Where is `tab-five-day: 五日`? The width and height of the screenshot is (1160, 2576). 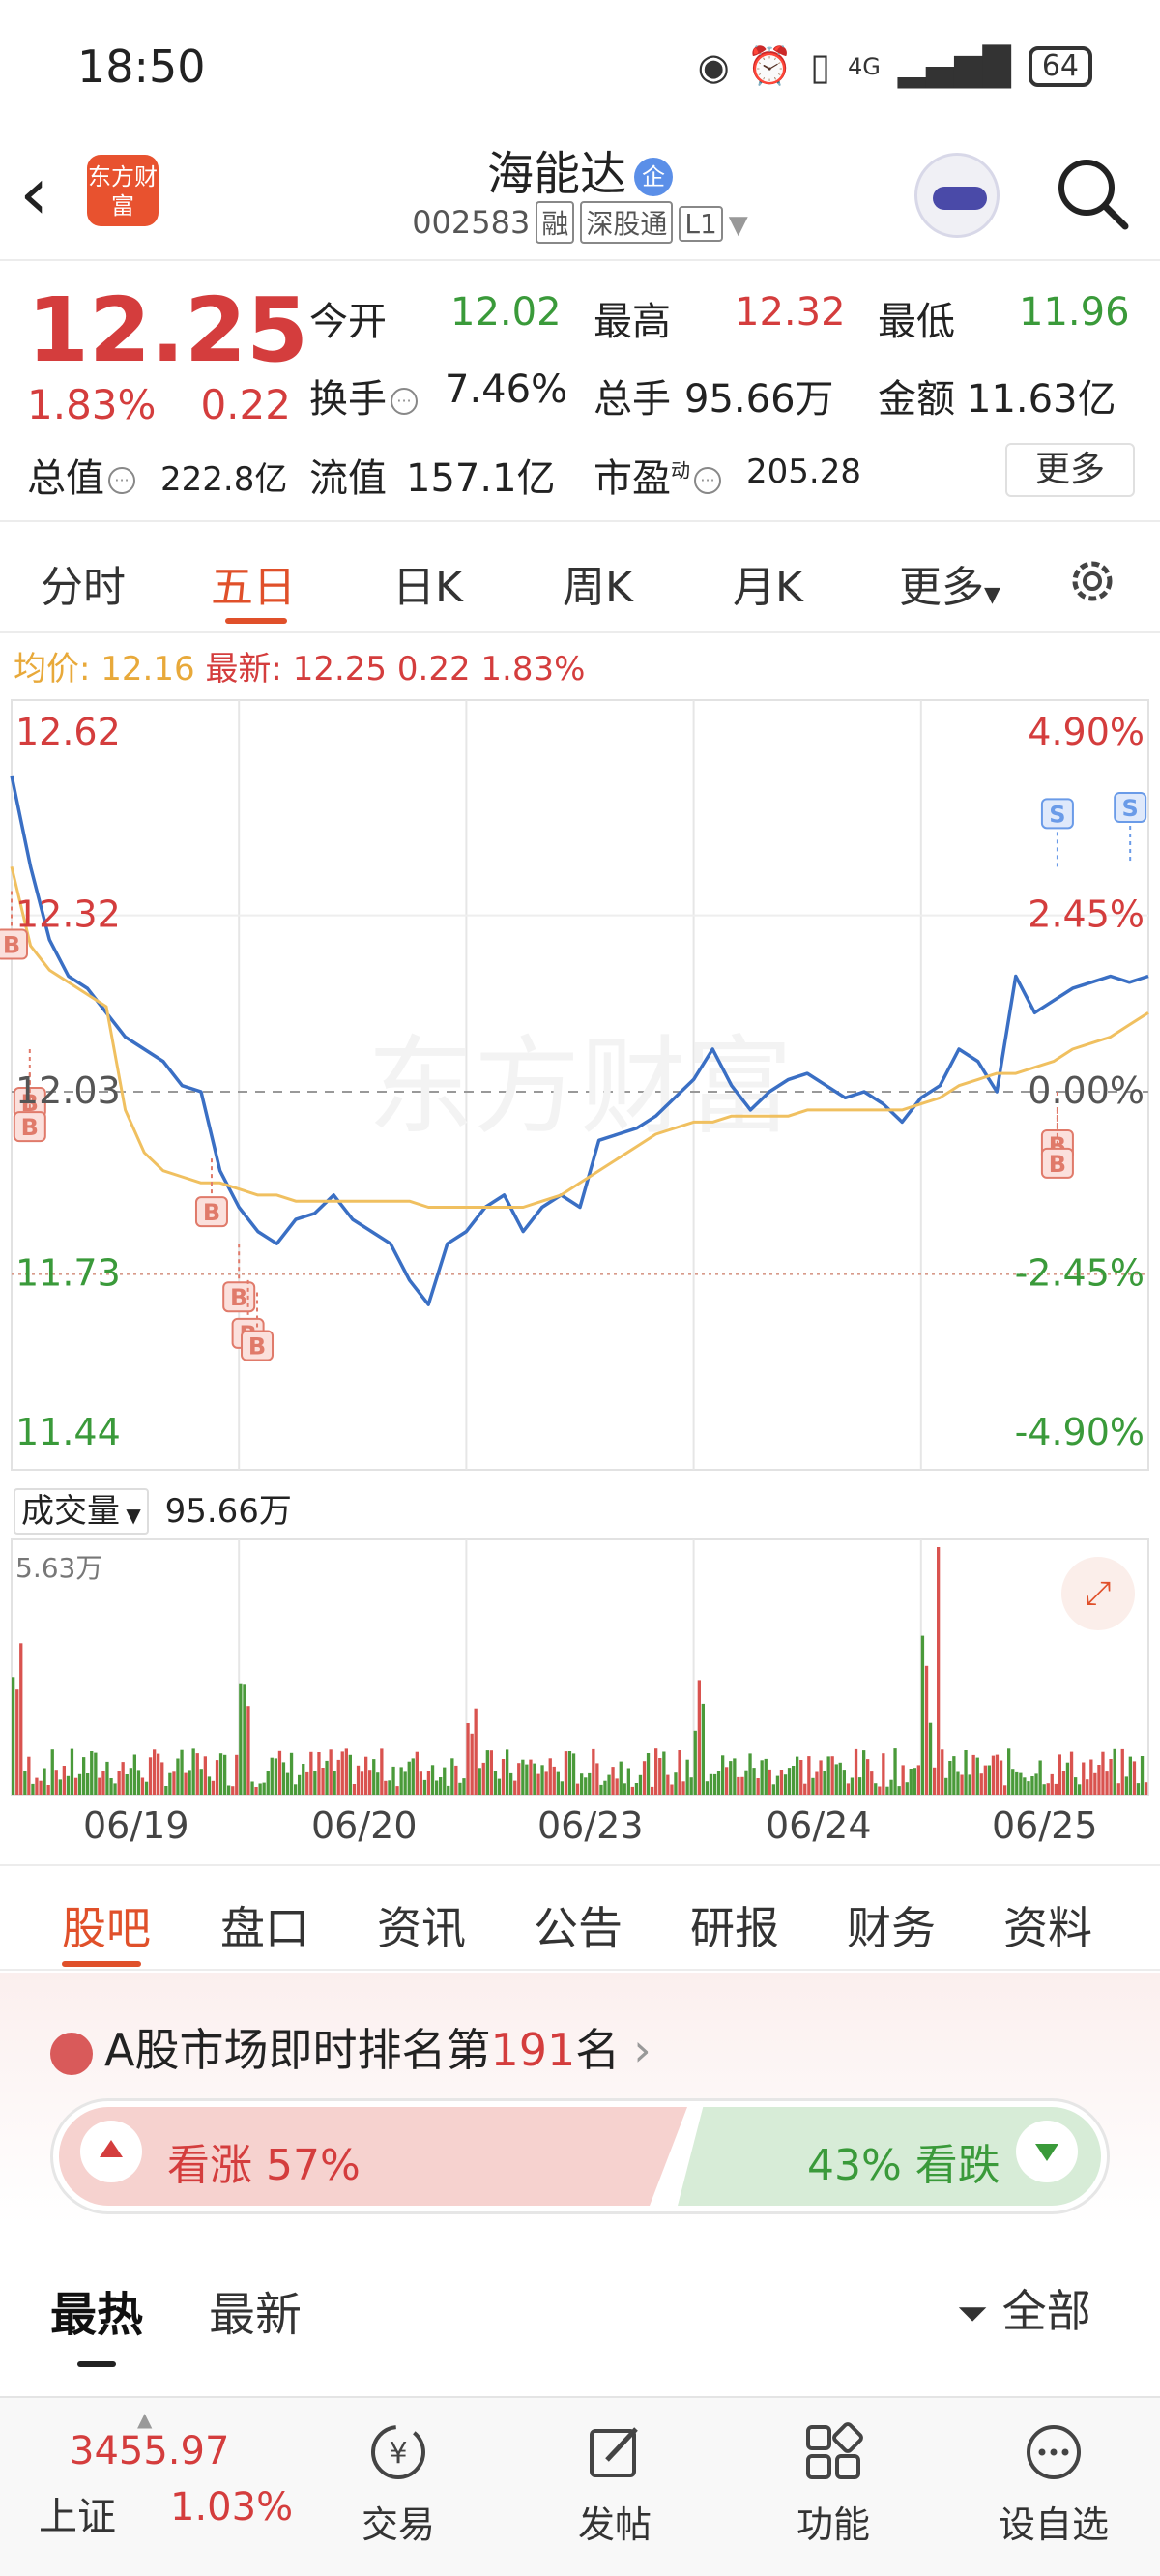
tab-five-day: 五日 is located at coordinates (253, 587).